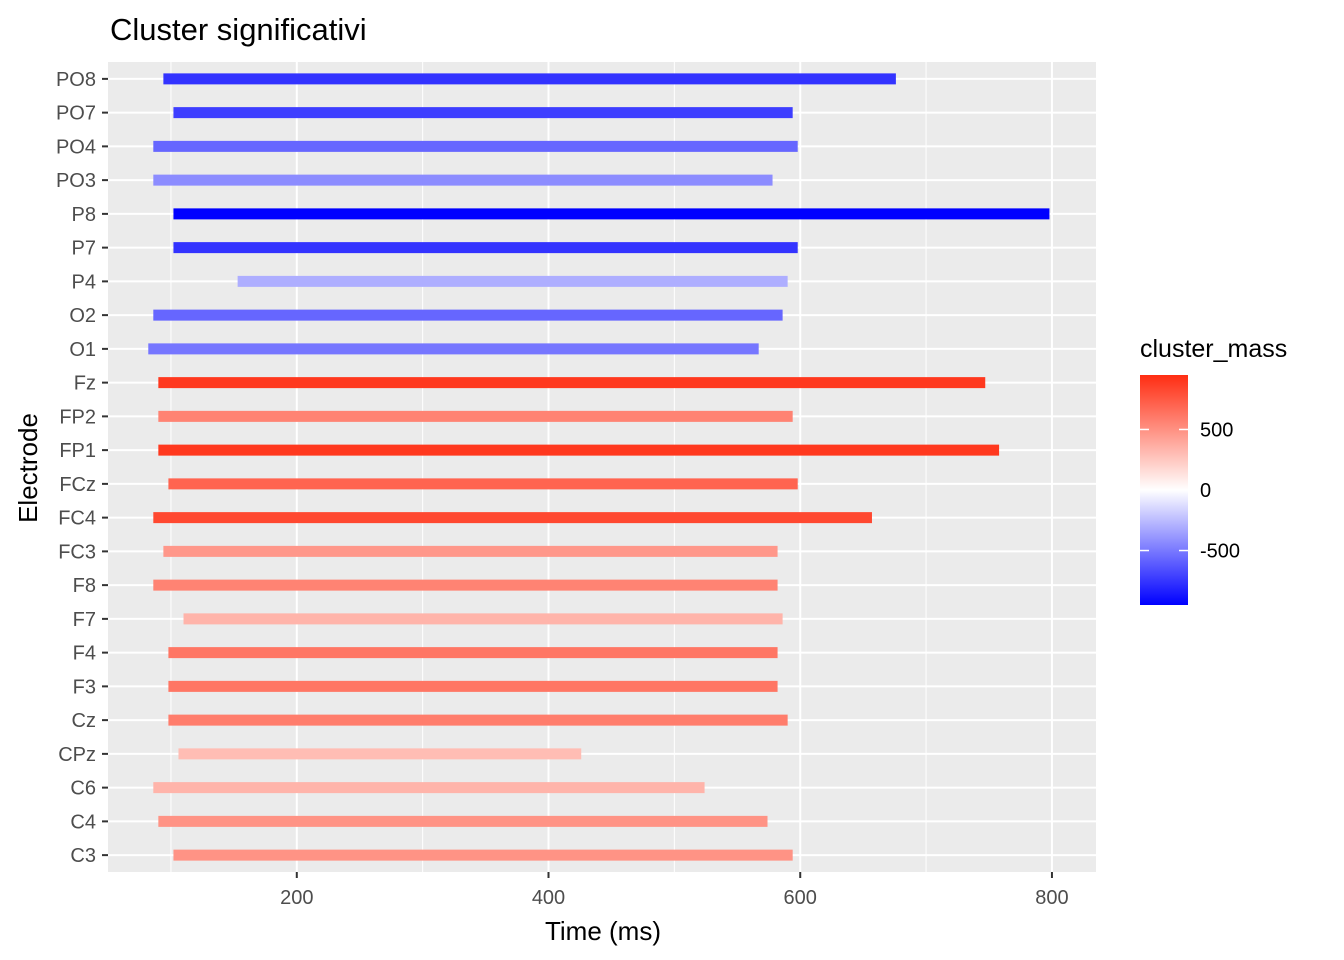 This screenshot has width=1344, height=960. Describe the element at coordinates (529, 79) in the screenshot. I see `bar-po8` at that location.